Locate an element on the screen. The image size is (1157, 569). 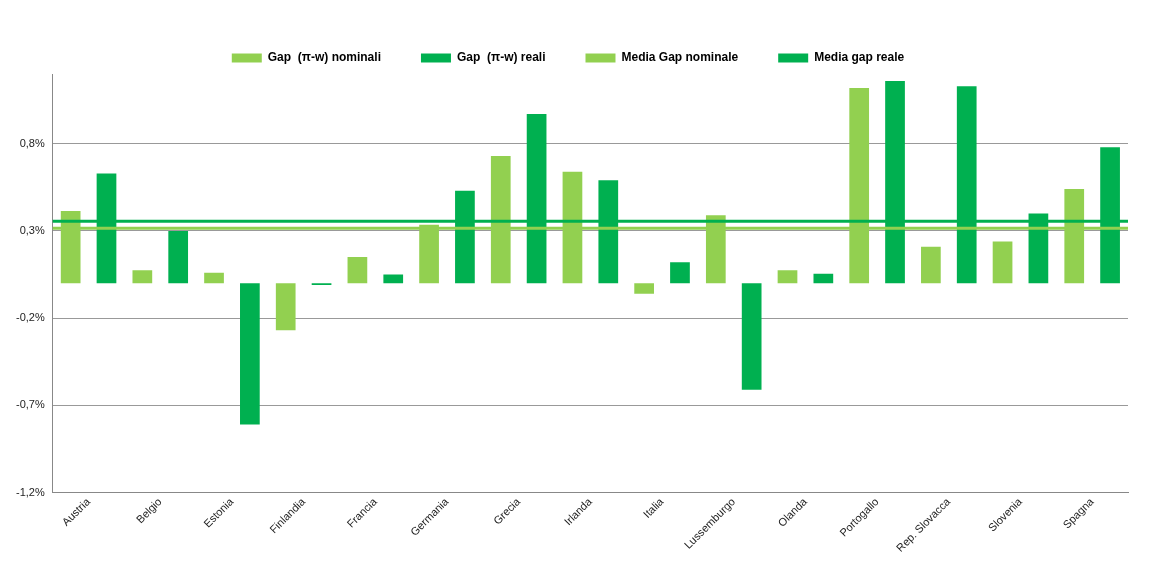
y-tick-label: -0,7% is located at coordinates (30, 404).